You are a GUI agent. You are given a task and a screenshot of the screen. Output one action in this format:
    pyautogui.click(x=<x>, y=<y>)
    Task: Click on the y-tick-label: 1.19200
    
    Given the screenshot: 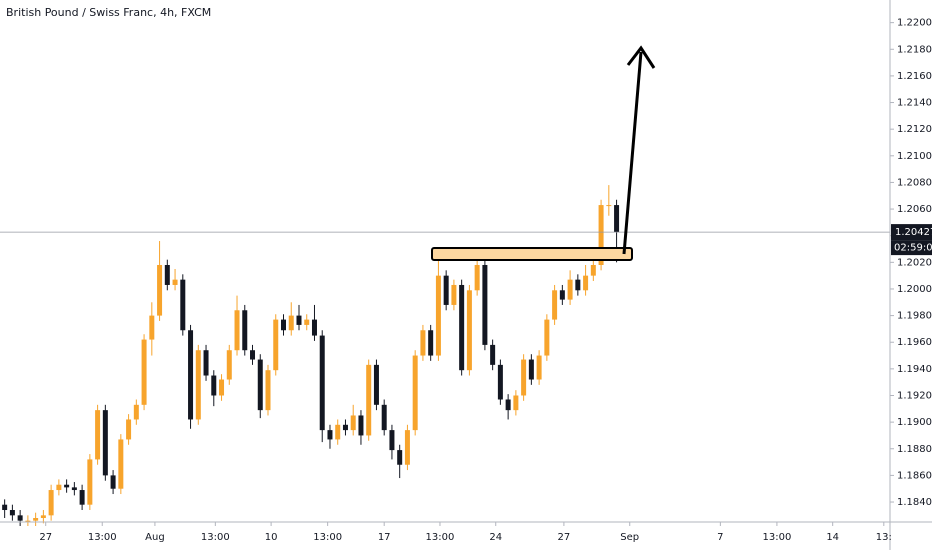 What is the action you would take?
    pyautogui.click(x=914, y=395)
    